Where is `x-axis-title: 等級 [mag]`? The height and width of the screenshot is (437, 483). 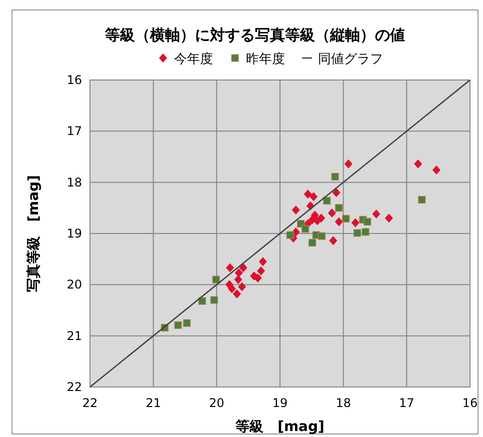
x-axis-title: 等級 [mag] is located at coordinates (279, 427).